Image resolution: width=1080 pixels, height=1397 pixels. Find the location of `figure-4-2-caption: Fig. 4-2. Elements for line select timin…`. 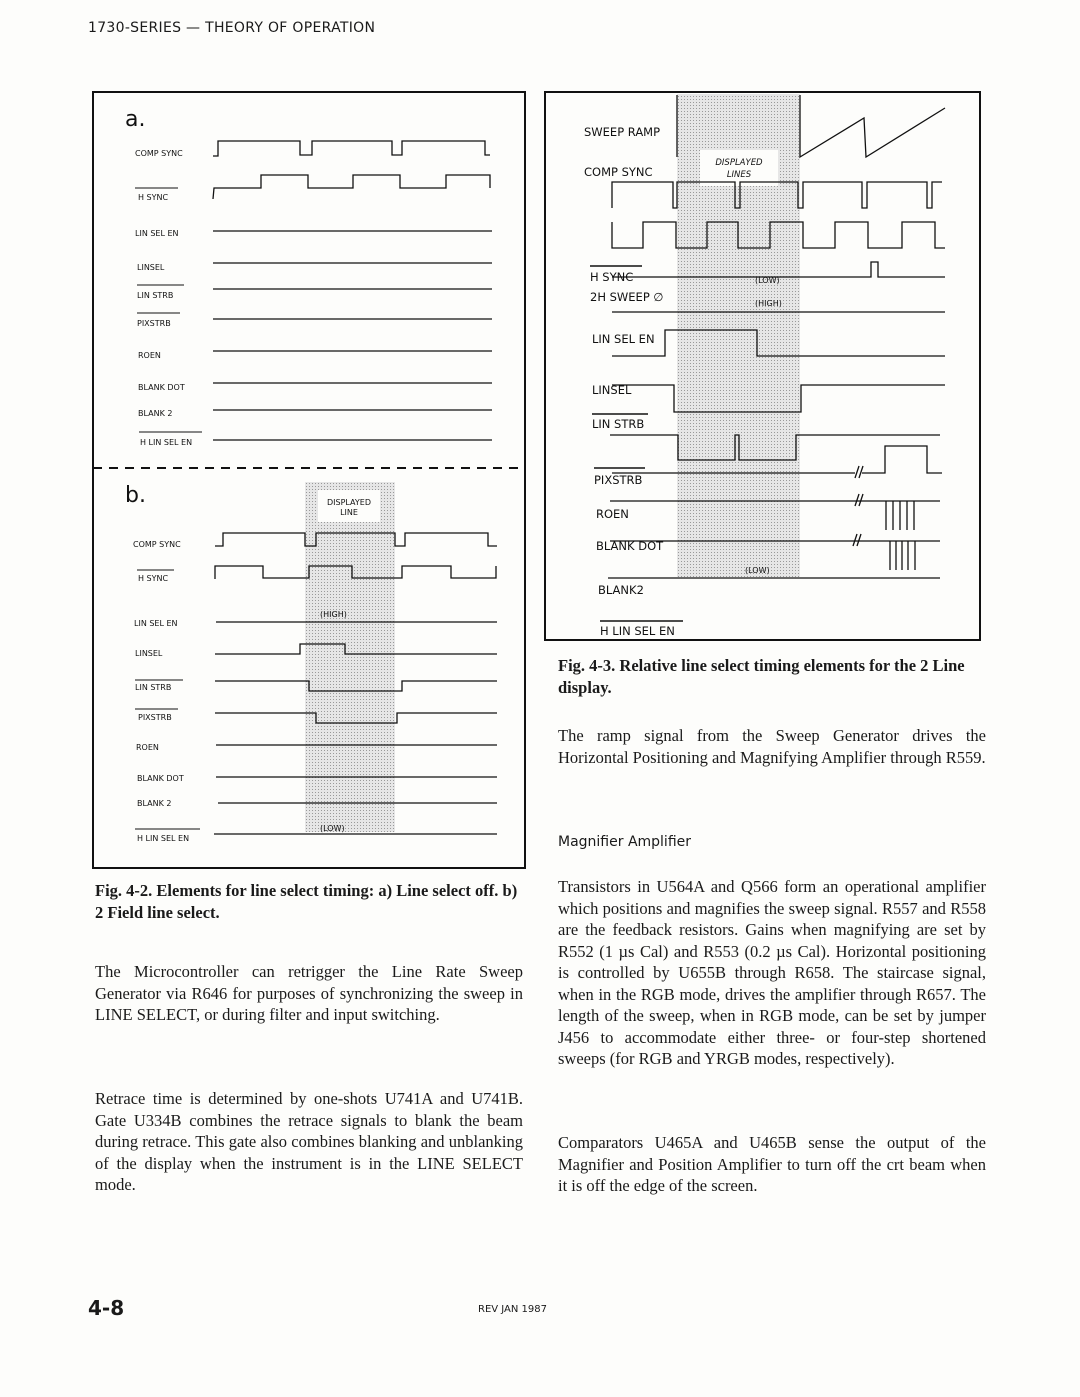

figure-4-2-caption: Fig. 4-2. Elements for line select timin… is located at coordinates (306, 901).